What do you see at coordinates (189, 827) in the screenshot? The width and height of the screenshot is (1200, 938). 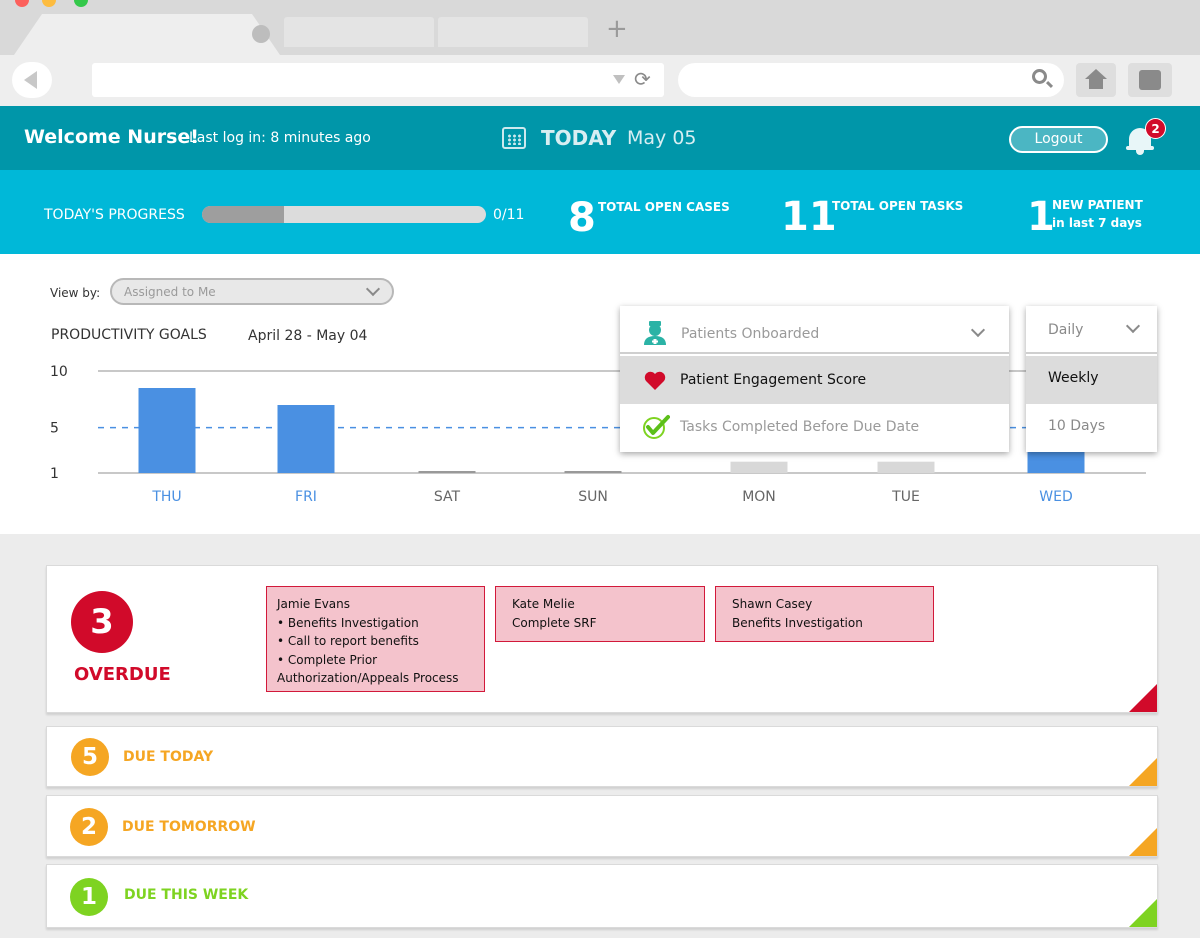 I see `due-tomorrow-label: DUE TOMORROW` at bounding box center [189, 827].